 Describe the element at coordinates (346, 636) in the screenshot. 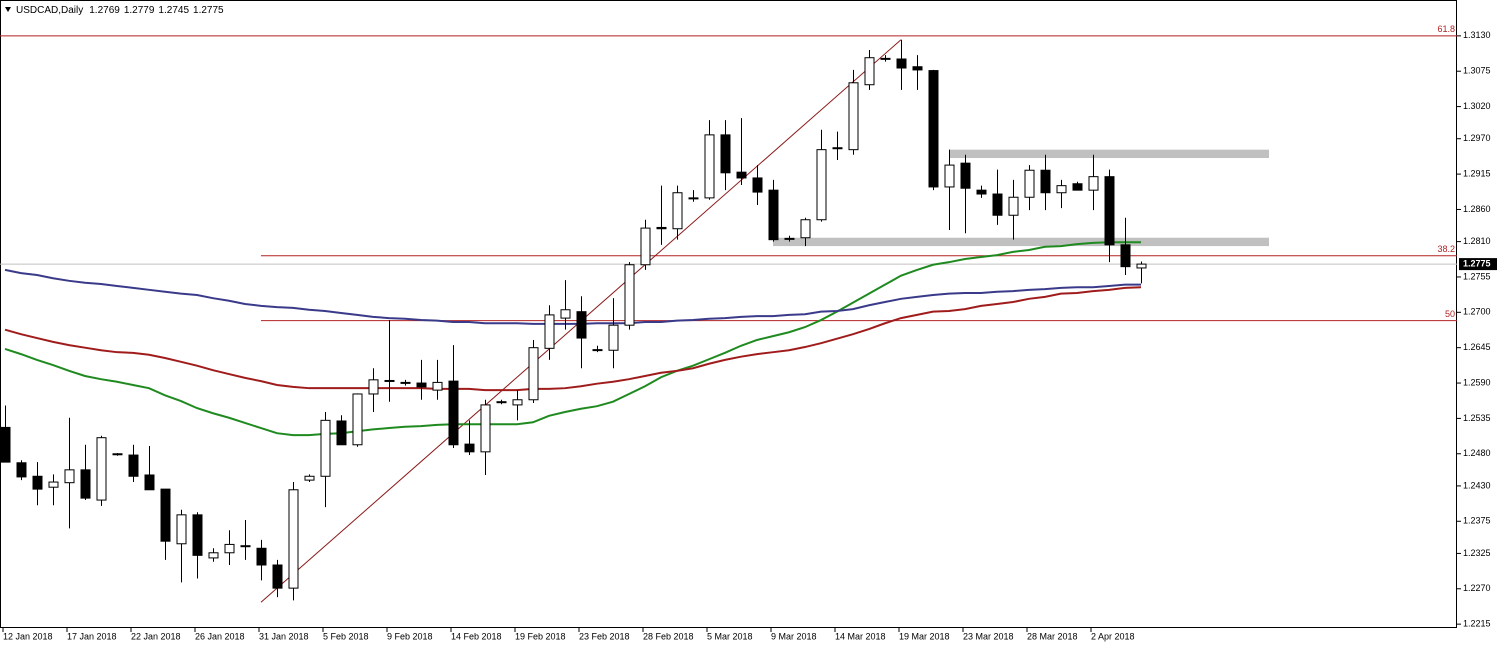

I see `x-tick-label: 5 Feb 2018` at that location.